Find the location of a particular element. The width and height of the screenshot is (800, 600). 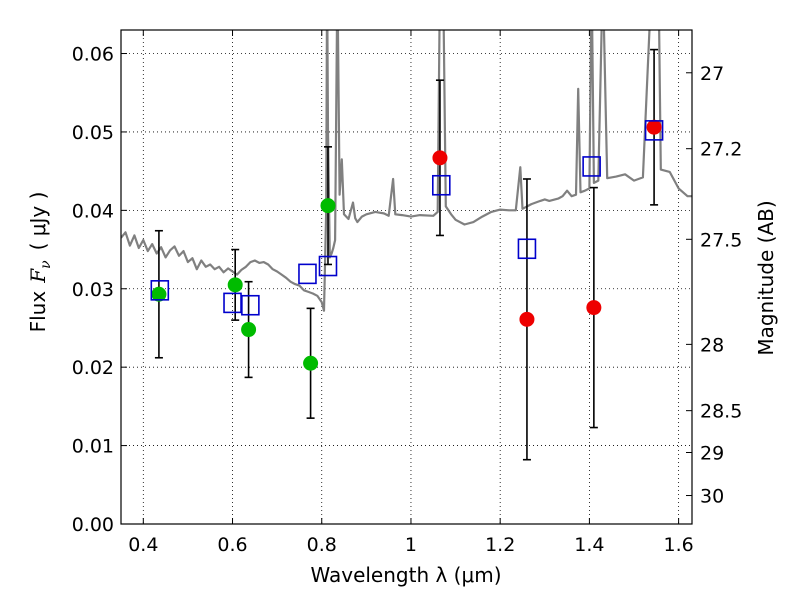

y-axis-label-prefix: Flux is located at coordinates (38, 312).